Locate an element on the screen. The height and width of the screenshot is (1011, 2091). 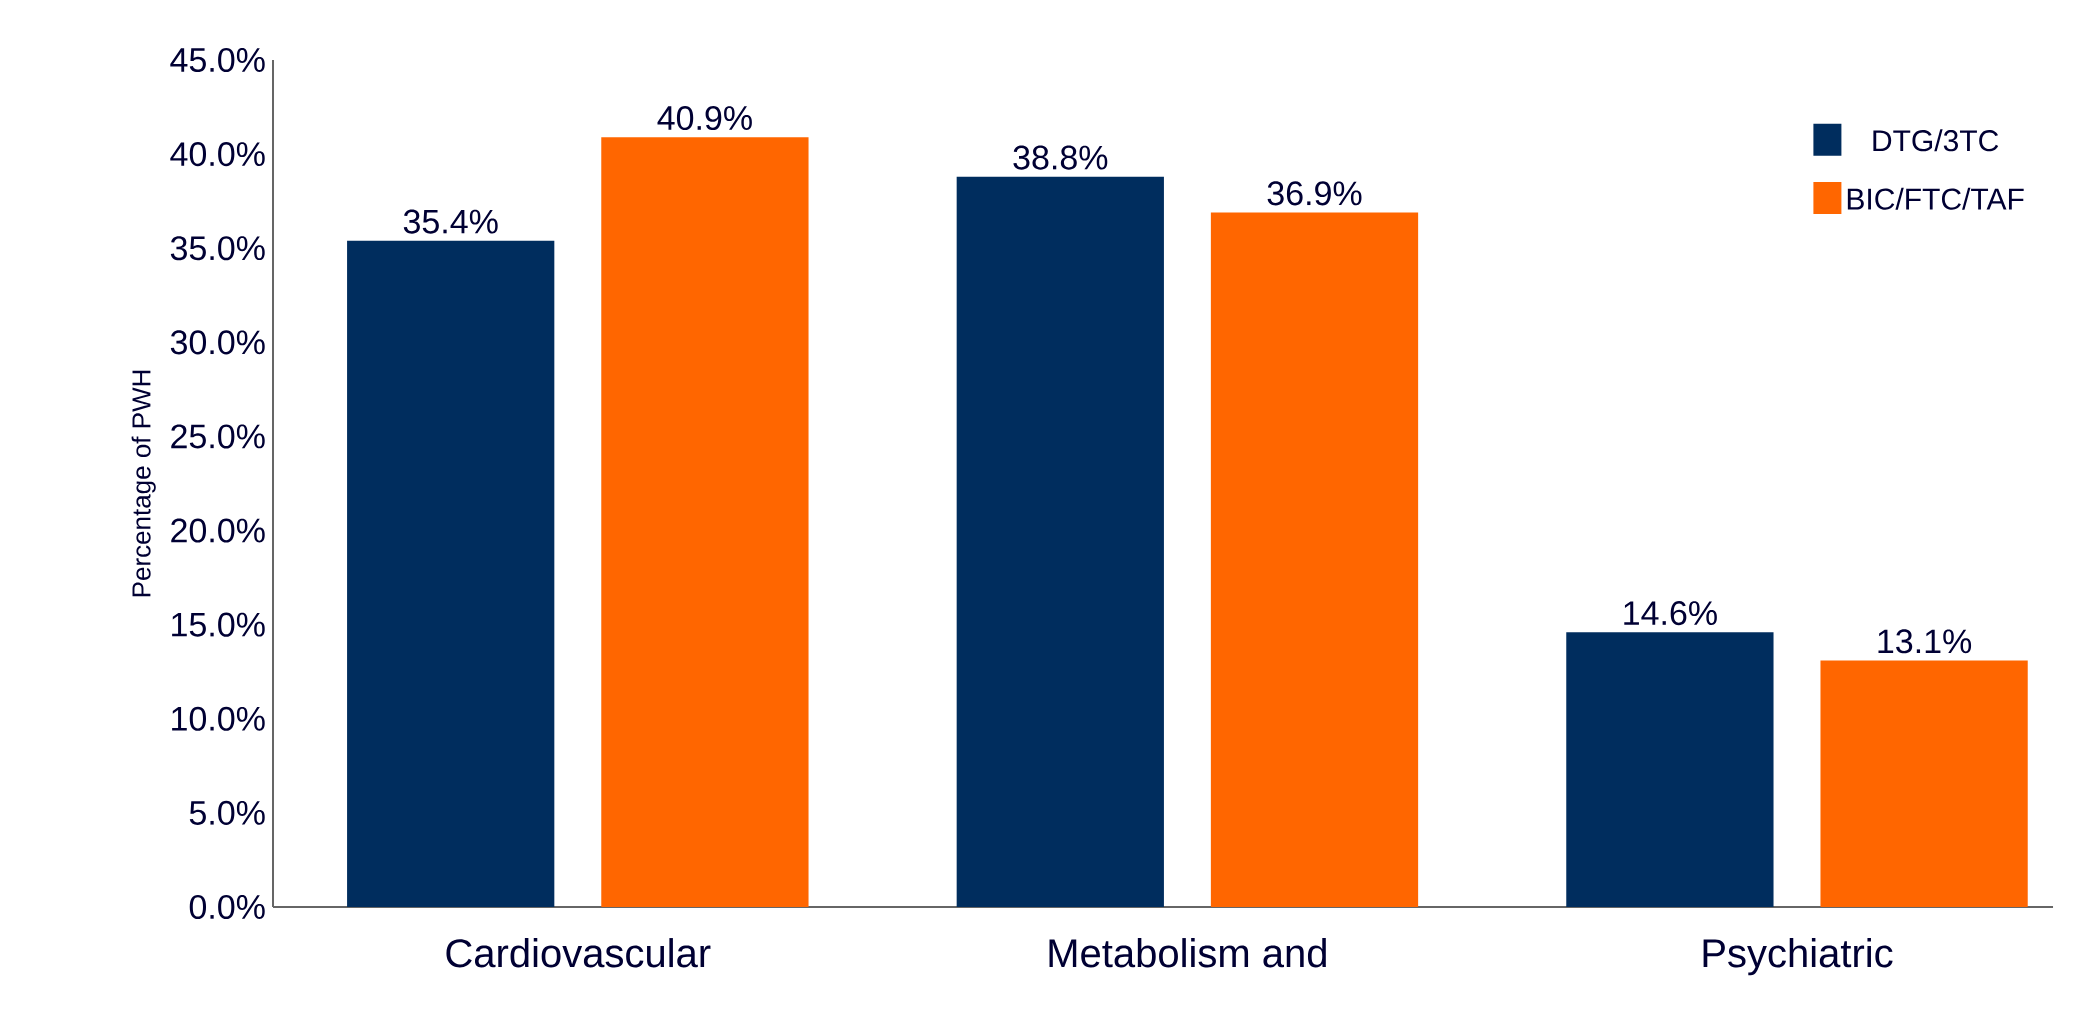
data-label: 36.9% is located at coordinates (1314, 193).